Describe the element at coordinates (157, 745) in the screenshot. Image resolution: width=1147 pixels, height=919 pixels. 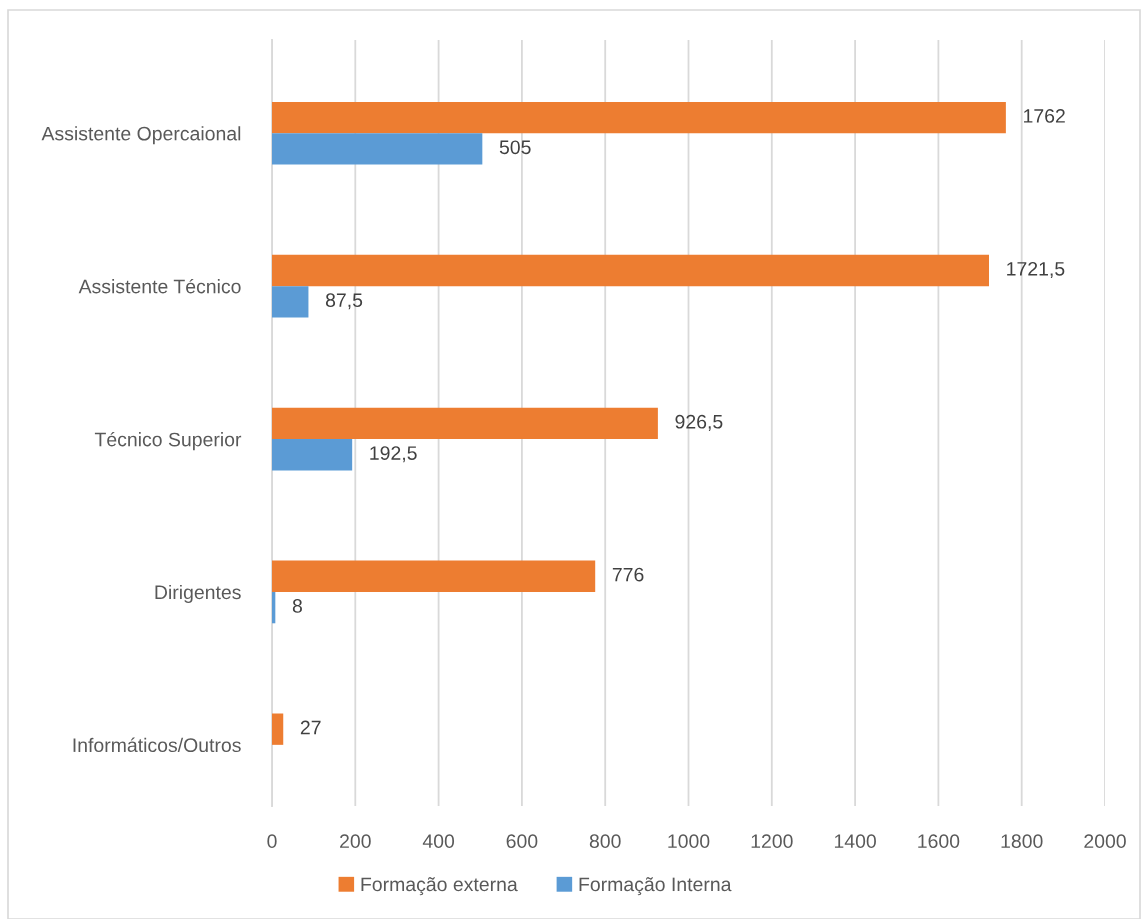
I see `y-tick-label: Informáticos/Outros` at that location.